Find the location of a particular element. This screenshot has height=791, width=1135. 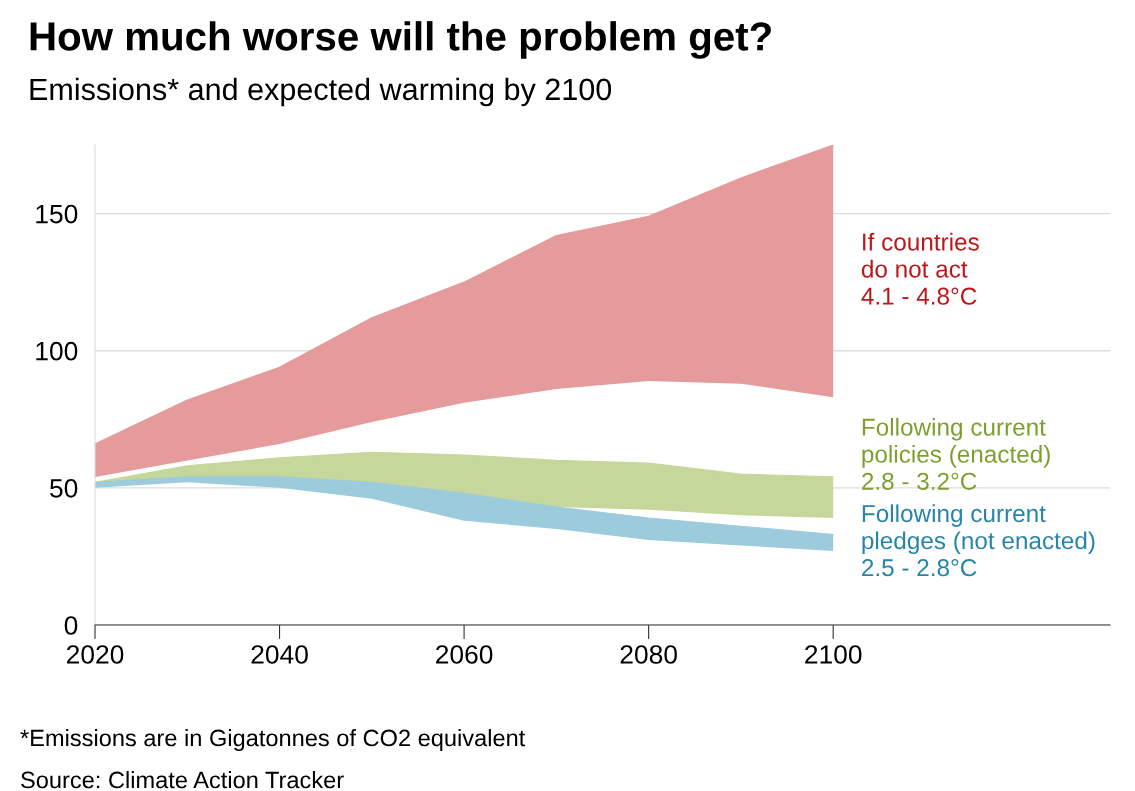

source-note: Source: Climate Action Tracker is located at coordinates (182, 779).